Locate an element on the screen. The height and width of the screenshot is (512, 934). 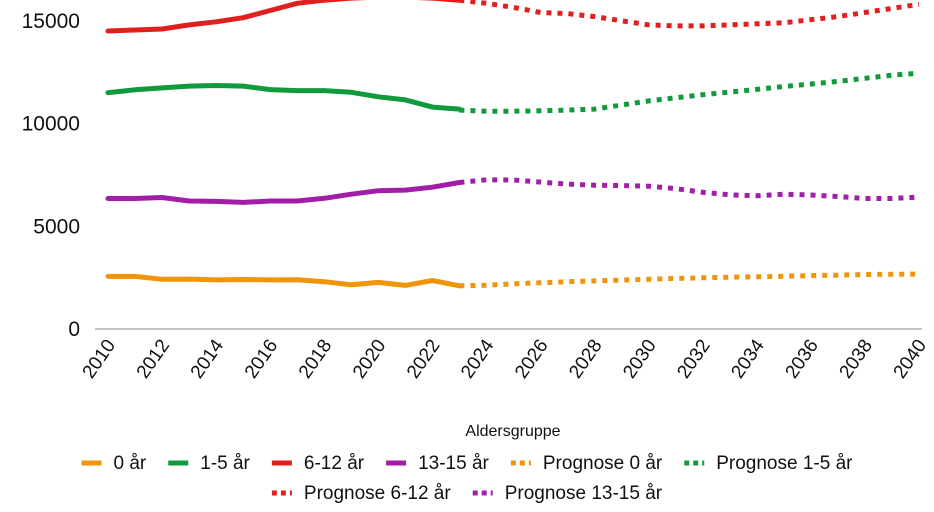
x-tick-label: 2038 is located at coordinates (856, 359).